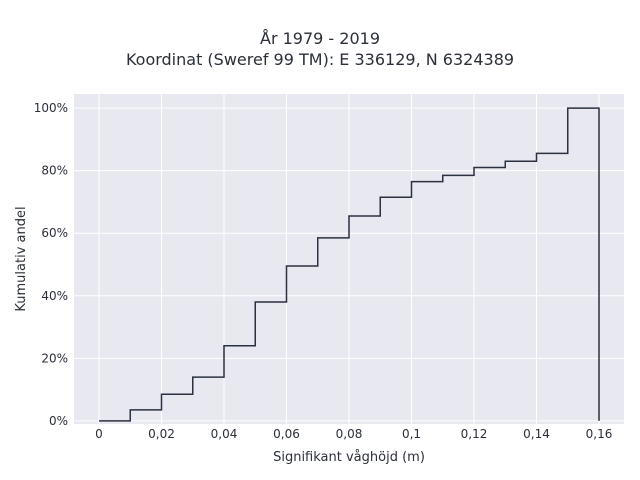  What do you see at coordinates (54, 358) in the screenshot?
I see `y-tick-label: 20%` at bounding box center [54, 358].